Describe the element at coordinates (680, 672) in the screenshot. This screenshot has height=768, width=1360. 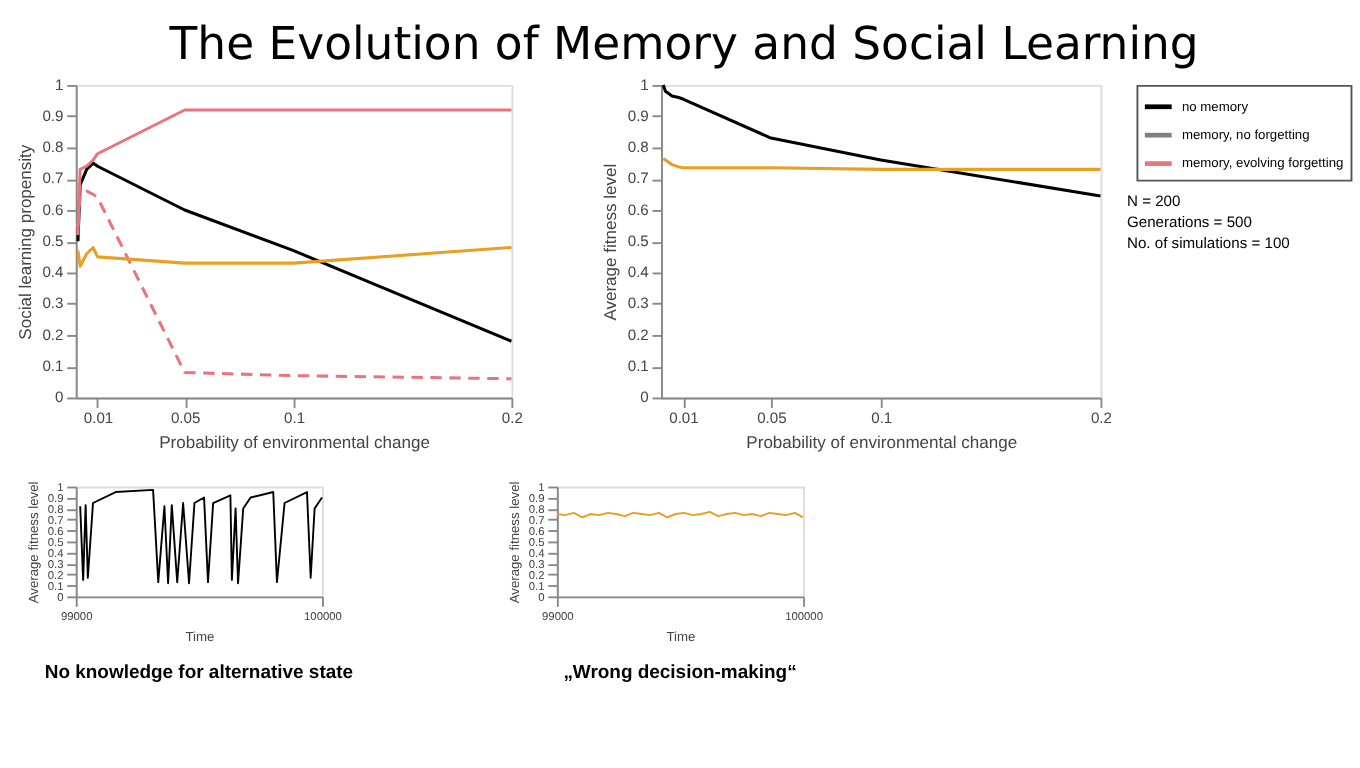
I see `text: „Wrong decision-making“` at that location.